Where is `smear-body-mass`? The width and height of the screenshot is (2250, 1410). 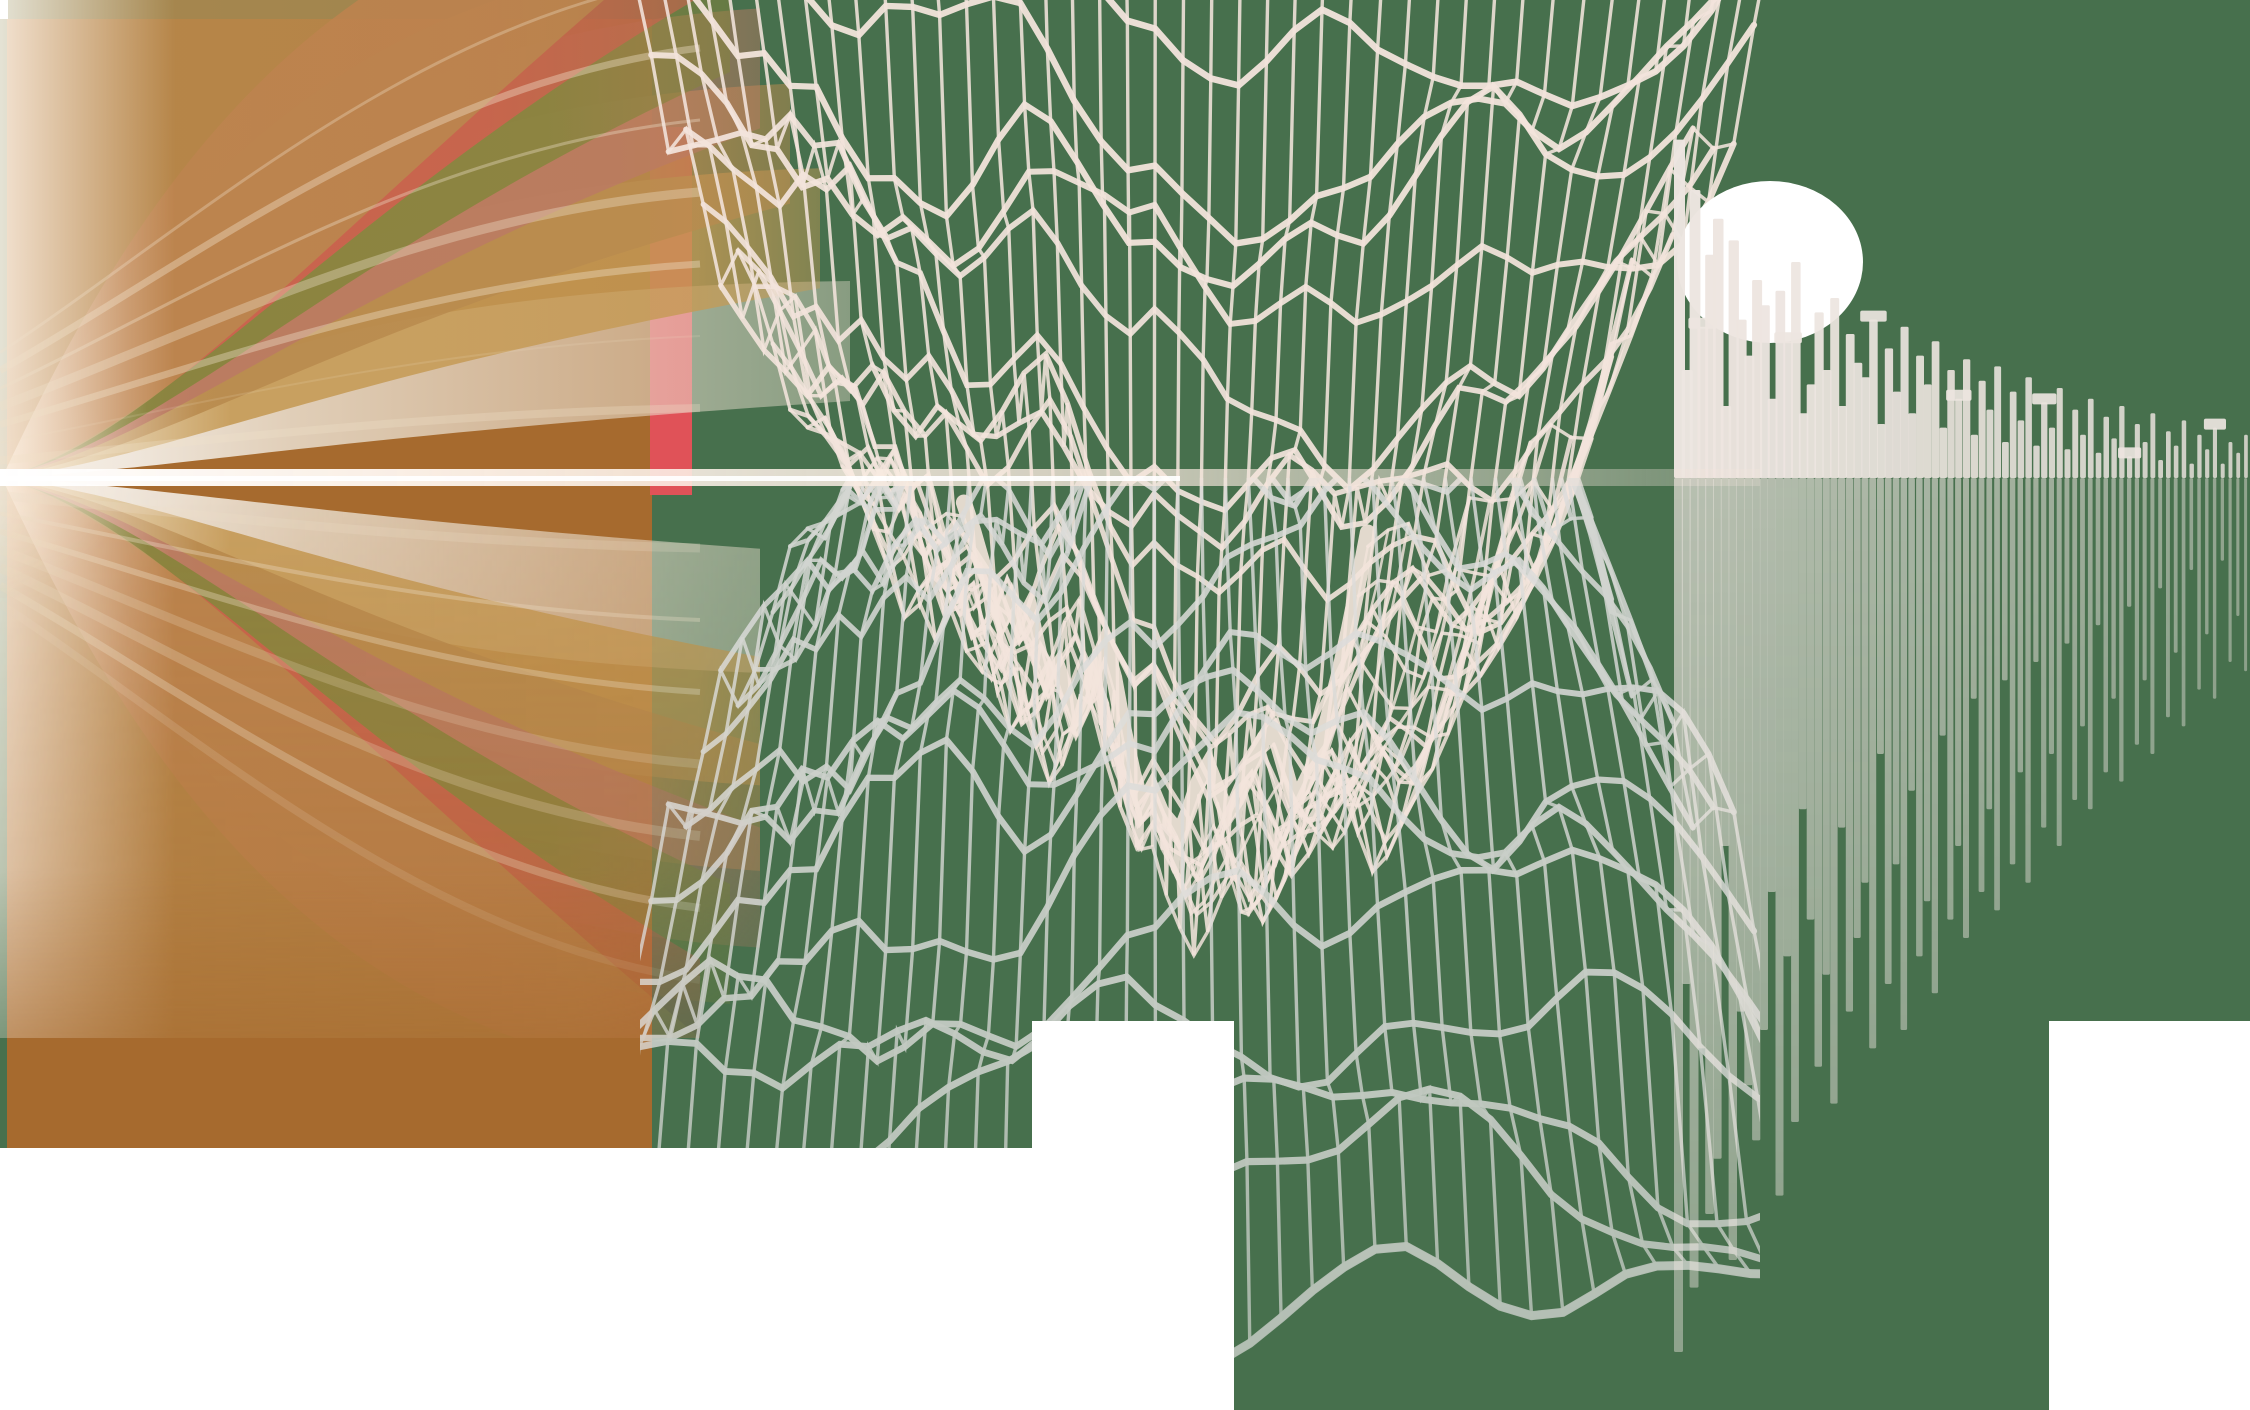 smear-body-mass is located at coordinates (302, 239).